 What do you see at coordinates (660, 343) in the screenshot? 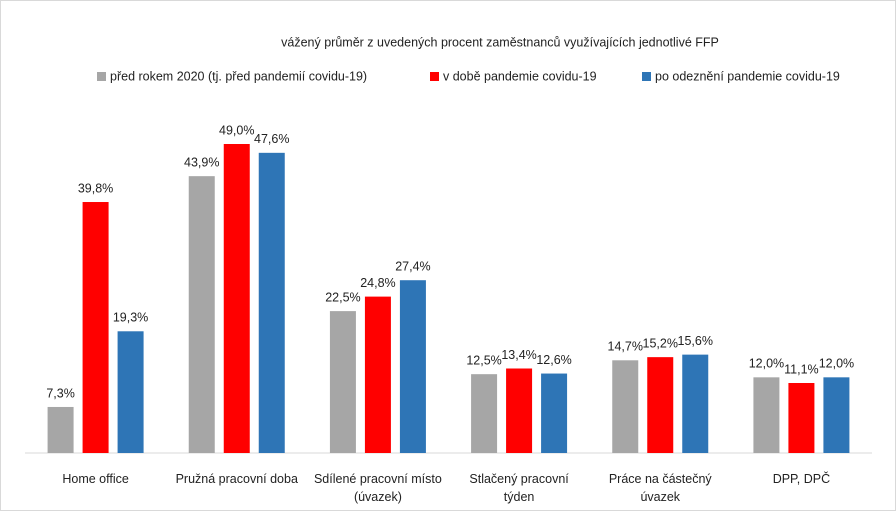
I see `data-label: 15,2%` at bounding box center [660, 343].